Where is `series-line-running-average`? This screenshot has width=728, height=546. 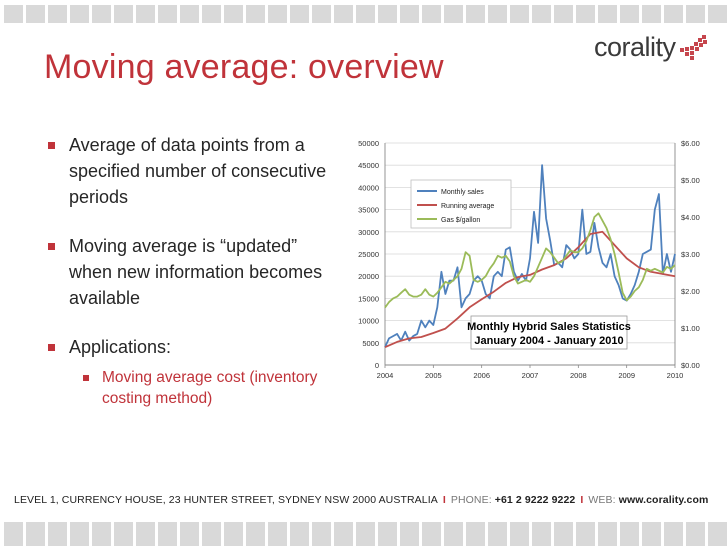
series-line-running-average is located at coordinates (530, 289).